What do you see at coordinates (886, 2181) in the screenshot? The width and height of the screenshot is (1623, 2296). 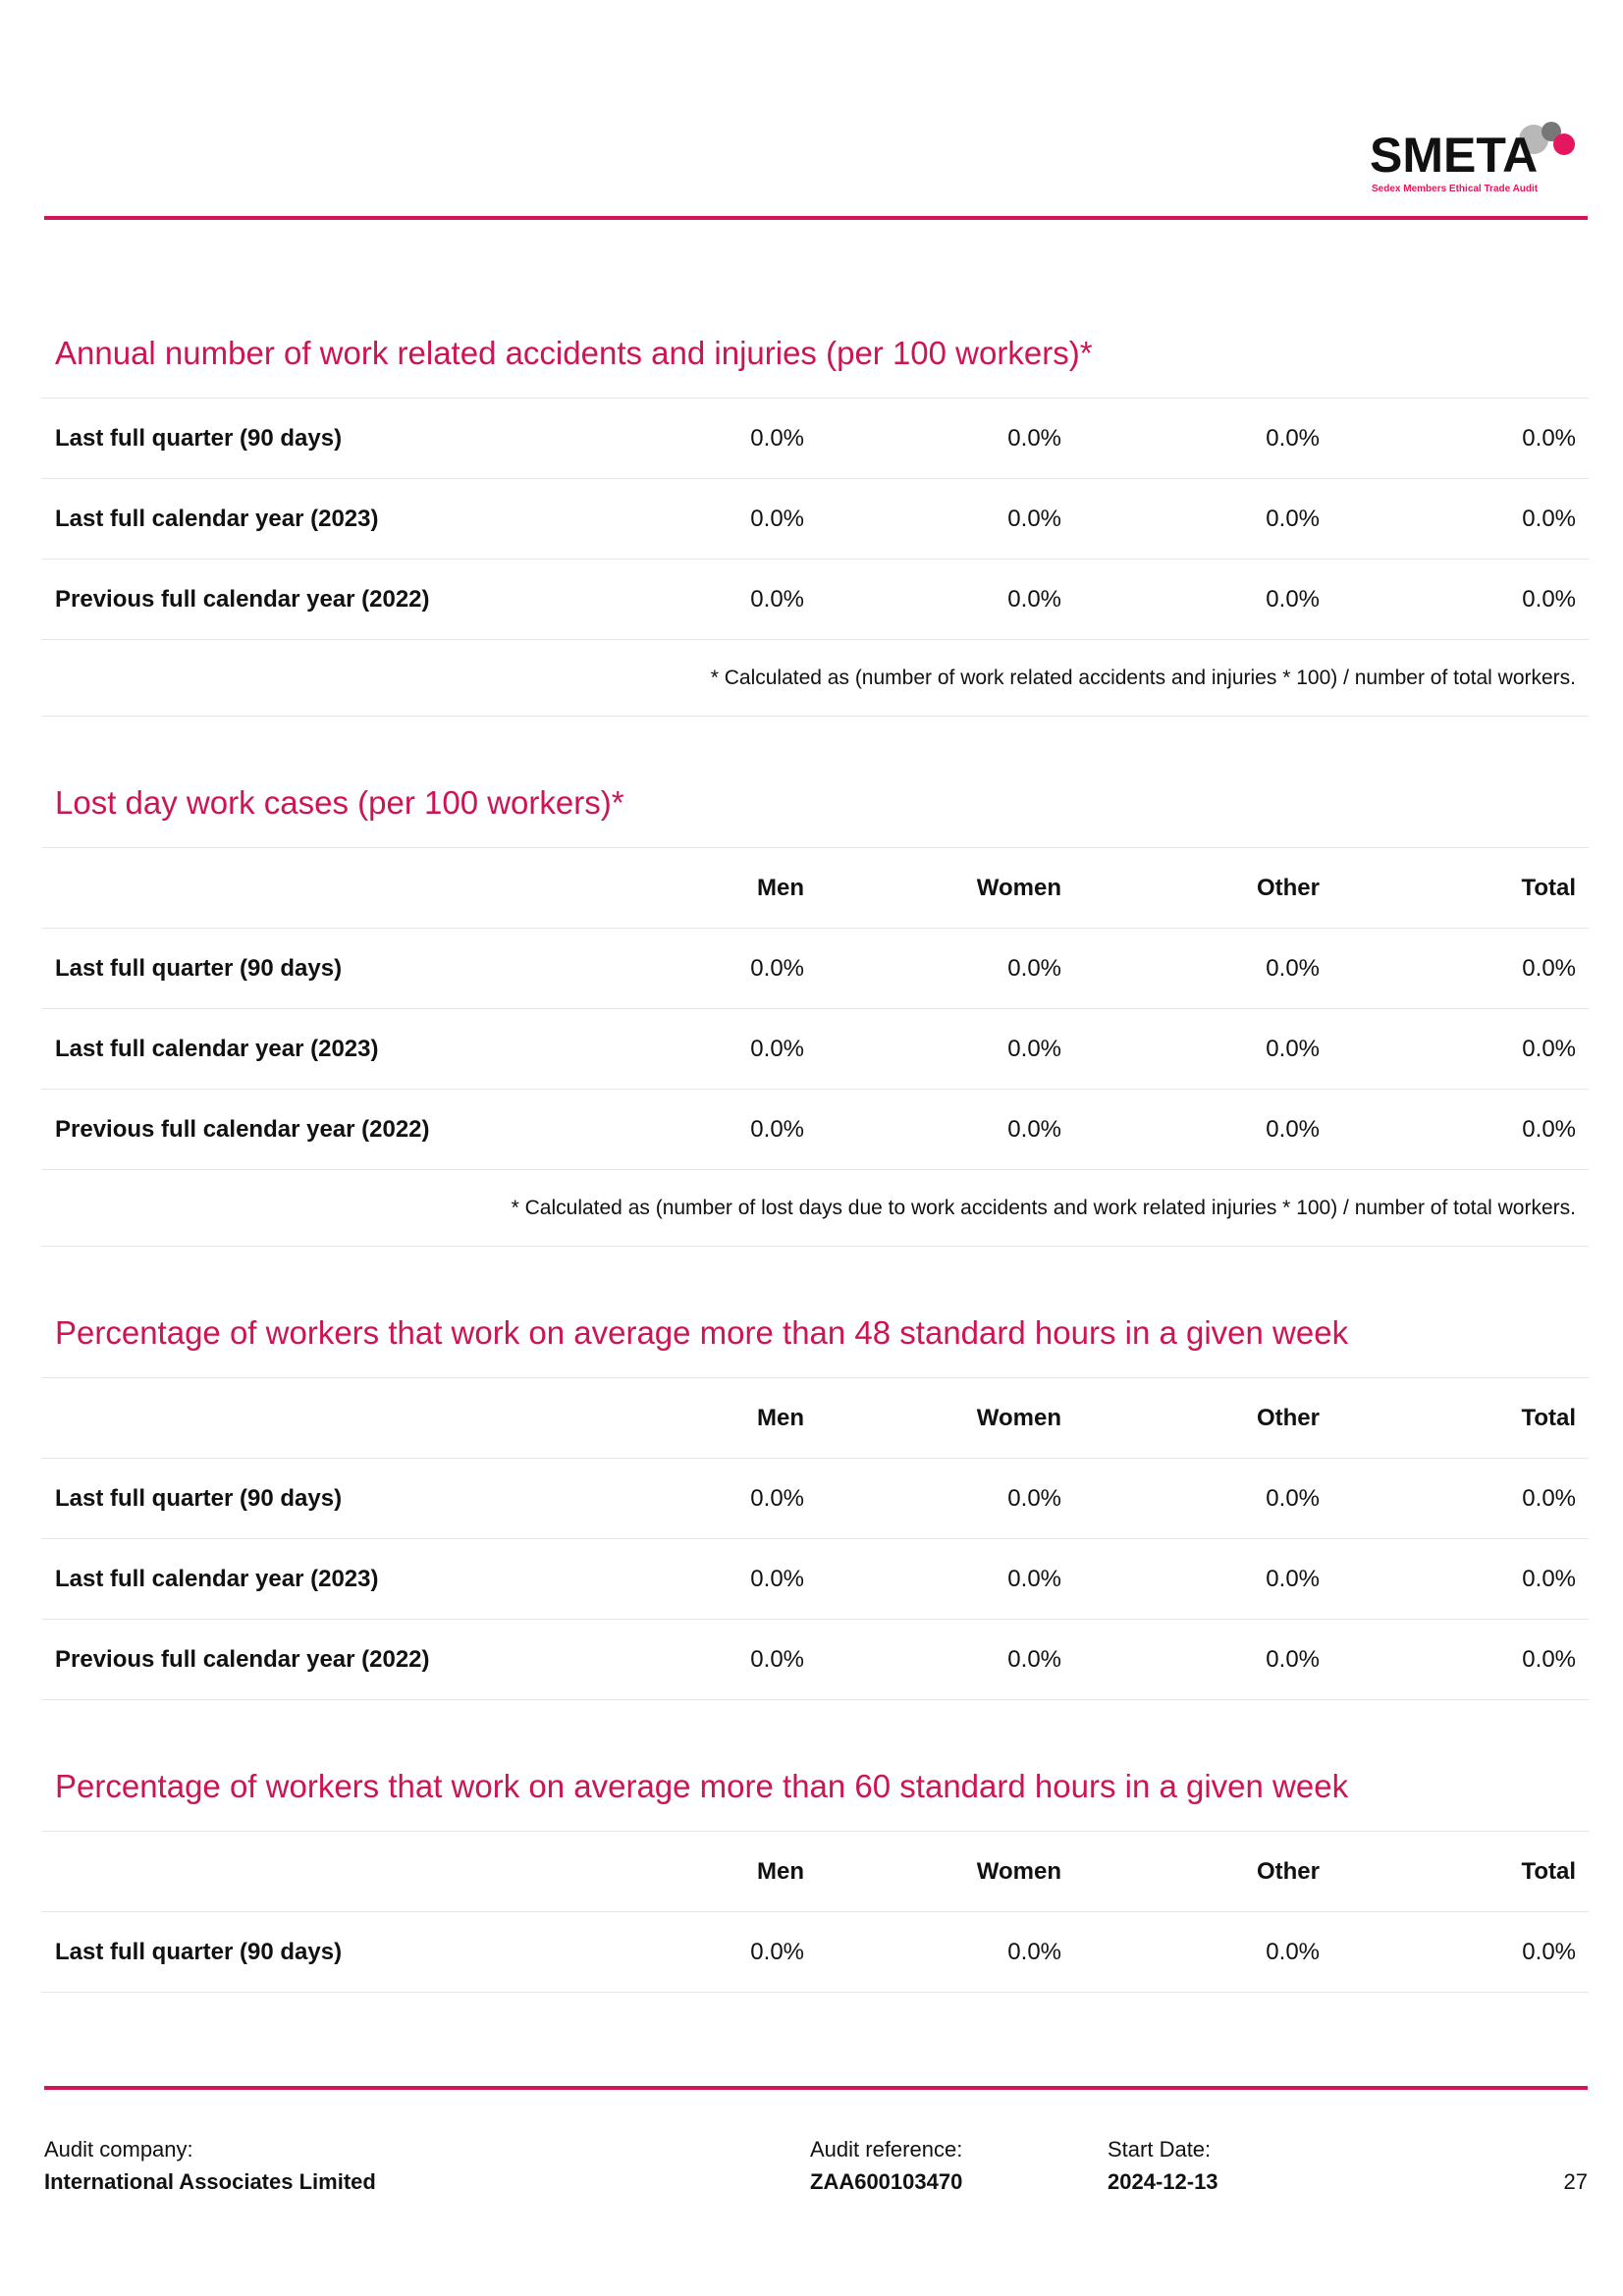 I see `footer-value: ZAA600103470` at bounding box center [886, 2181].